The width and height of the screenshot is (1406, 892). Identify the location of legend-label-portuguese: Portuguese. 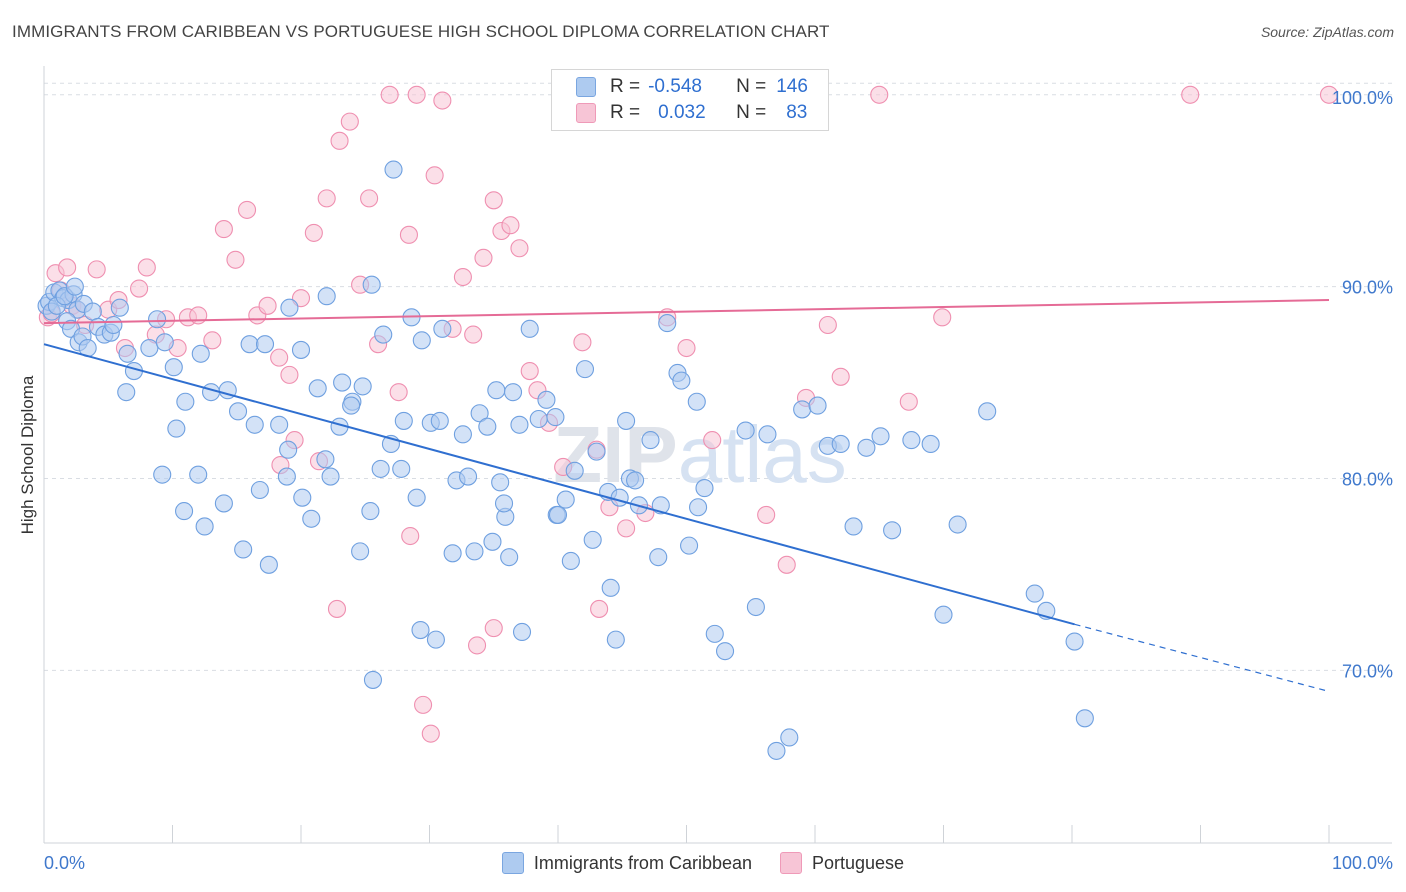
(858, 862).